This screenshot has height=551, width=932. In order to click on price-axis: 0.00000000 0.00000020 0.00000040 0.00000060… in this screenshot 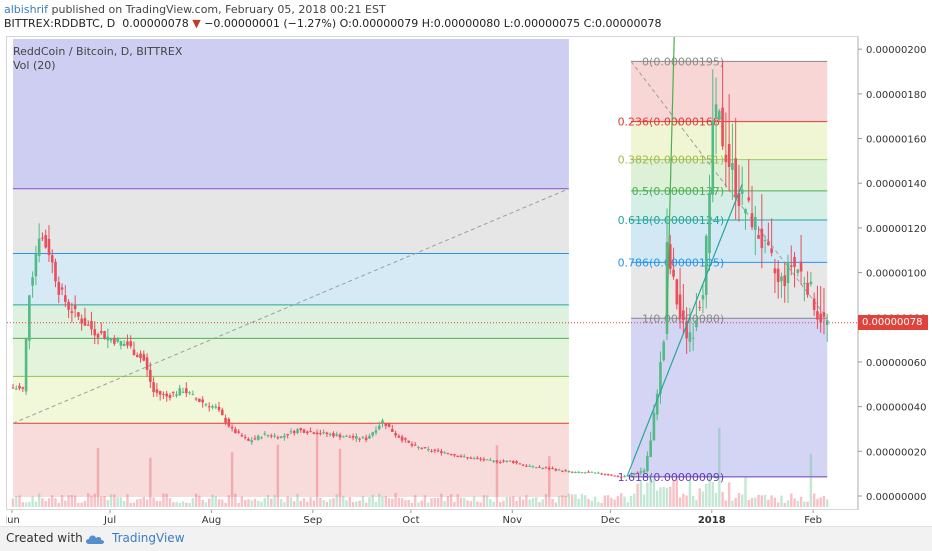, I will do `click(895, 273)`.